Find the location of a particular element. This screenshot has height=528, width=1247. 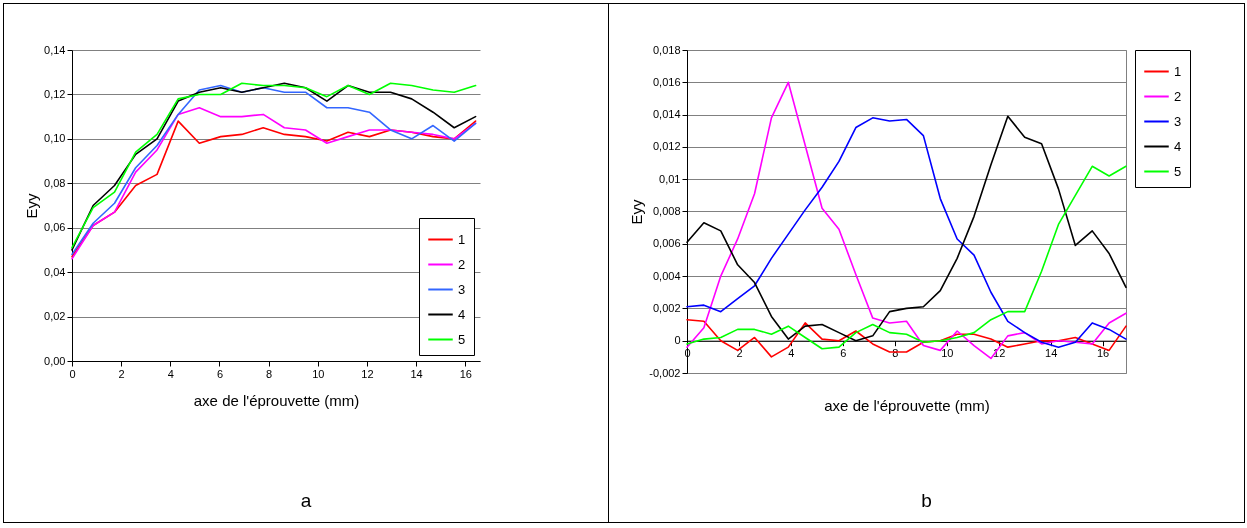

y-tick-label: -0,002 is located at coordinates (665, 372).